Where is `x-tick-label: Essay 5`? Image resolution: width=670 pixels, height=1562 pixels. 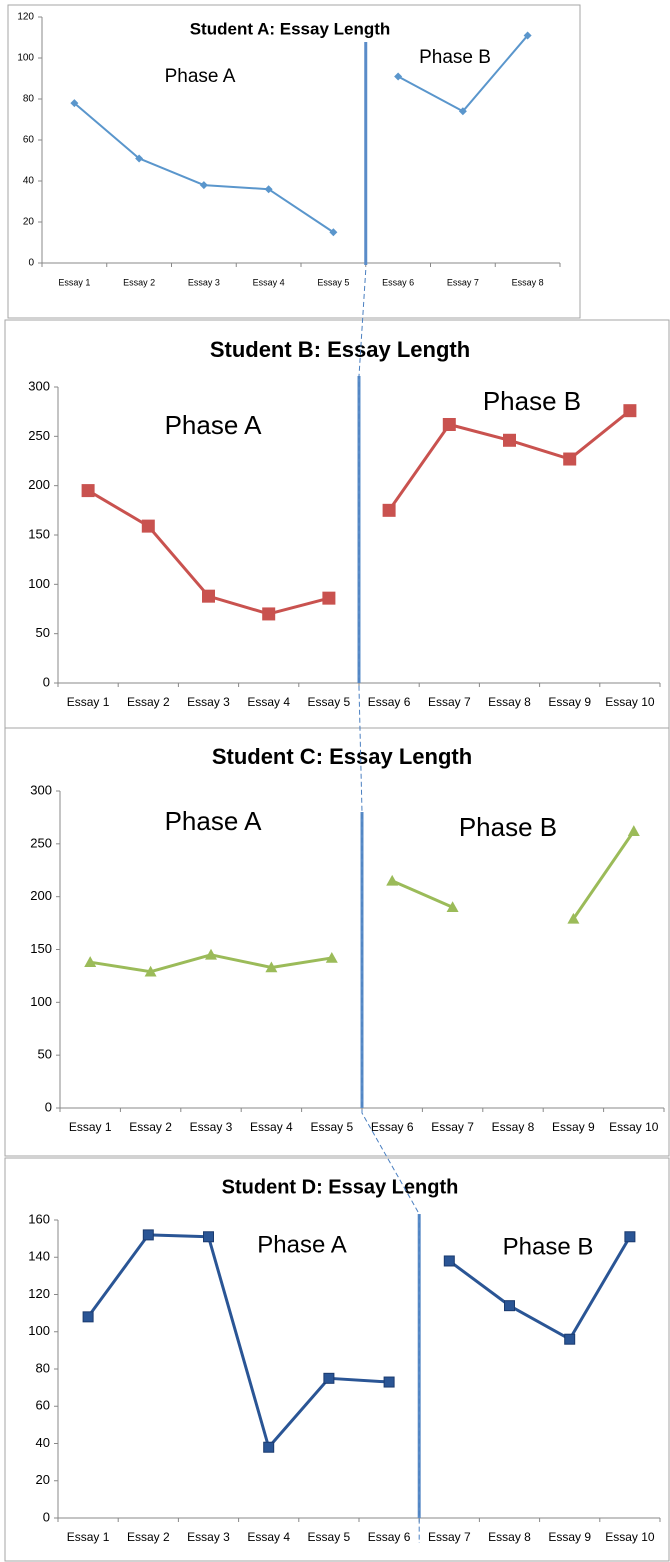
x-tick-label: Essay 5 is located at coordinates (329, 1537).